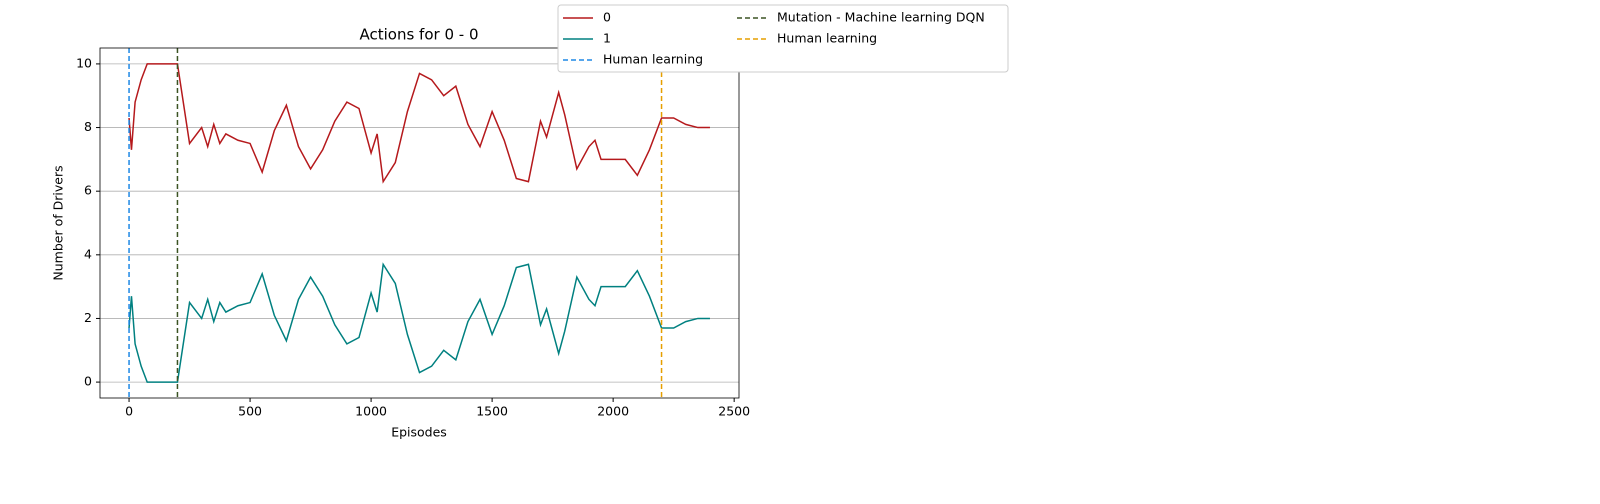 This screenshot has height=504, width=1600. What do you see at coordinates (881, 17) in the screenshot?
I see `legend-label: Mutation - Machine learning DQN` at bounding box center [881, 17].